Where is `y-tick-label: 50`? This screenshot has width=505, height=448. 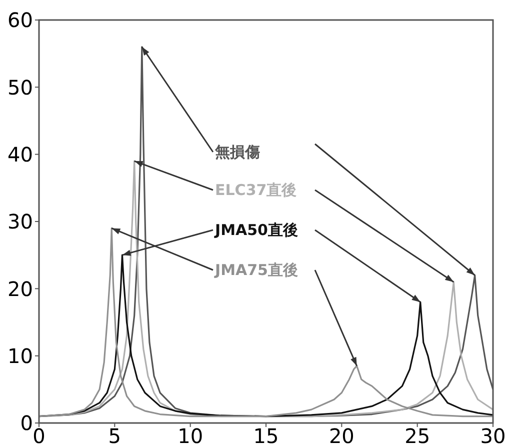
y-tick-label: 50 is located at coordinates (20, 87).